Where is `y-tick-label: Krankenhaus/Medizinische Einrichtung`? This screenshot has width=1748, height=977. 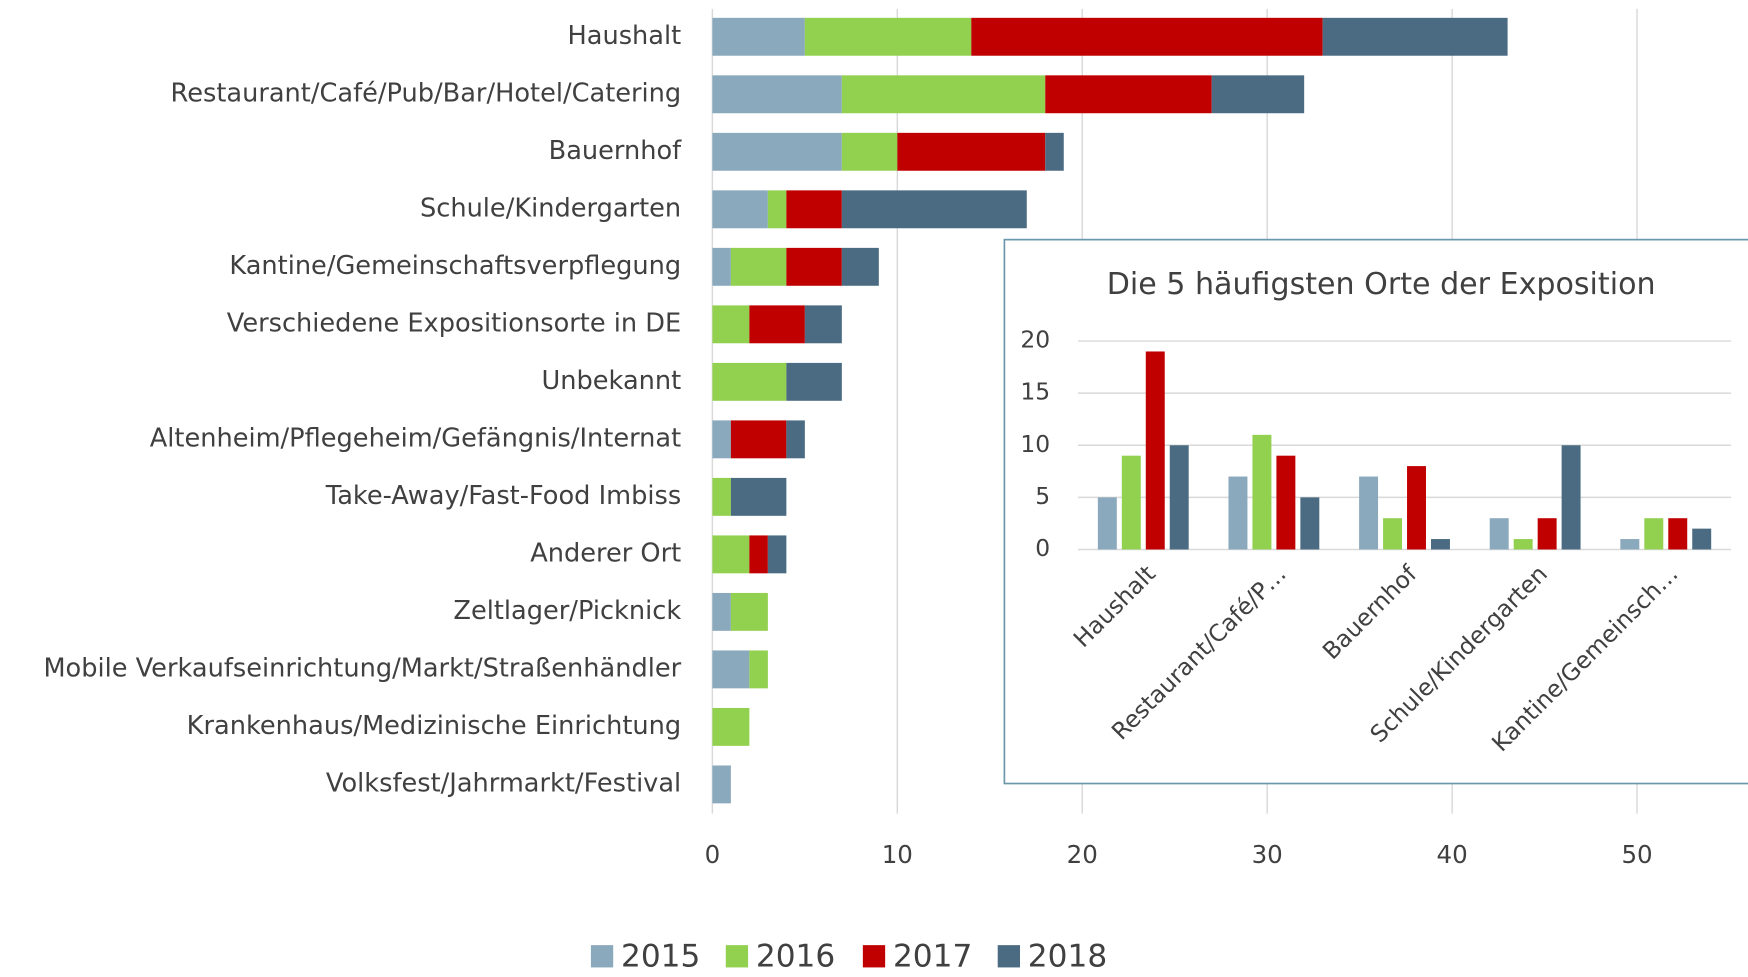
y-tick-label: Krankenhaus/Medizinische Einrichtung is located at coordinates (434, 726).